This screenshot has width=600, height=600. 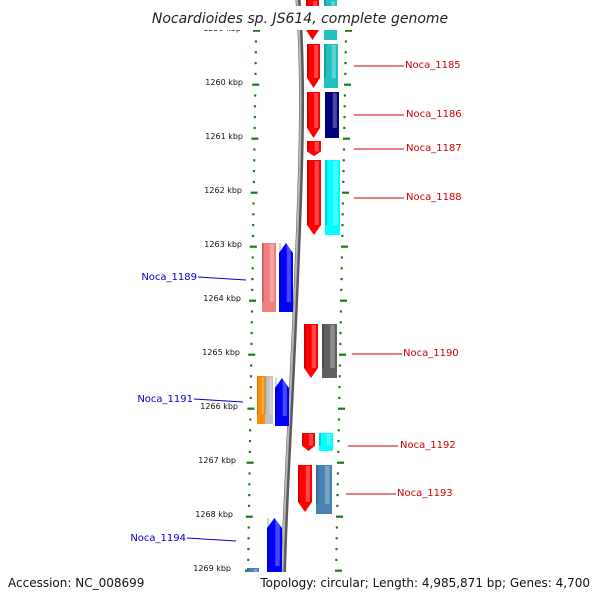 I want to click on gene-label-noca-1192: Noca_1192, so click(x=428, y=445).